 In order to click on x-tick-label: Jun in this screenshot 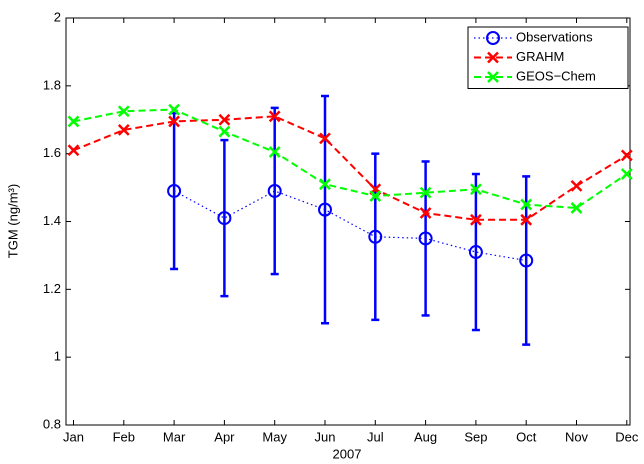, I will do `click(325, 436)`.